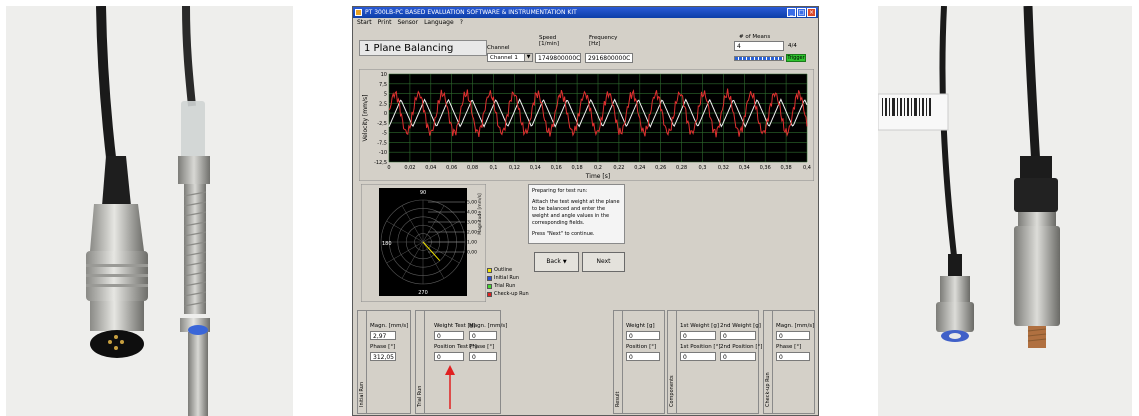 Image resolution: width=1139 pixels, height=416 pixels. Describe the element at coordinates (472, 168) in the screenshot. I see `x-tick-label: 0,08` at that location.